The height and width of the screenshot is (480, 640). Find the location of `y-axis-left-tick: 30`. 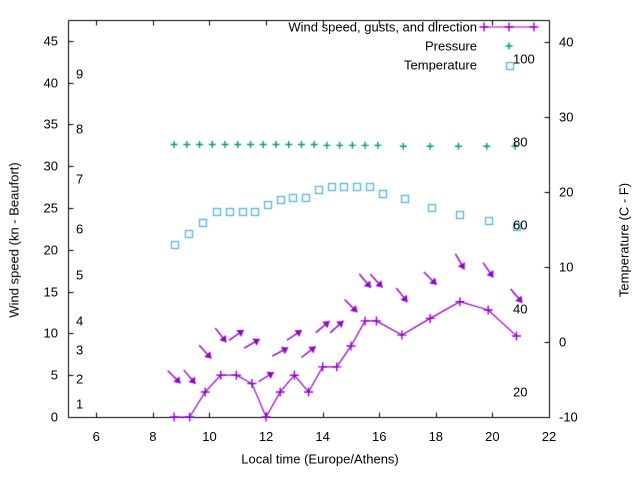

y-axis-left-tick: 30 is located at coordinates (50, 166).